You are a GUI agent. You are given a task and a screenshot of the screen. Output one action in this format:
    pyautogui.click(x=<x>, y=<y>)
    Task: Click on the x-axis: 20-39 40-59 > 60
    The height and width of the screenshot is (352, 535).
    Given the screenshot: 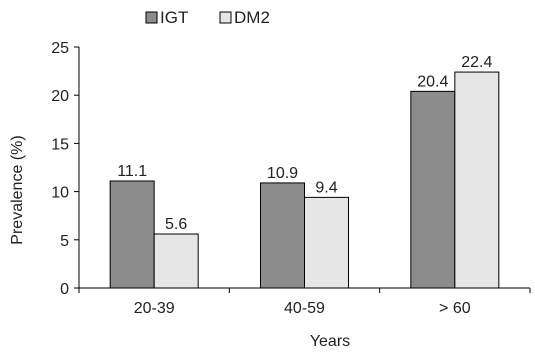 What is the action you would take?
    pyautogui.click(x=304, y=302)
    